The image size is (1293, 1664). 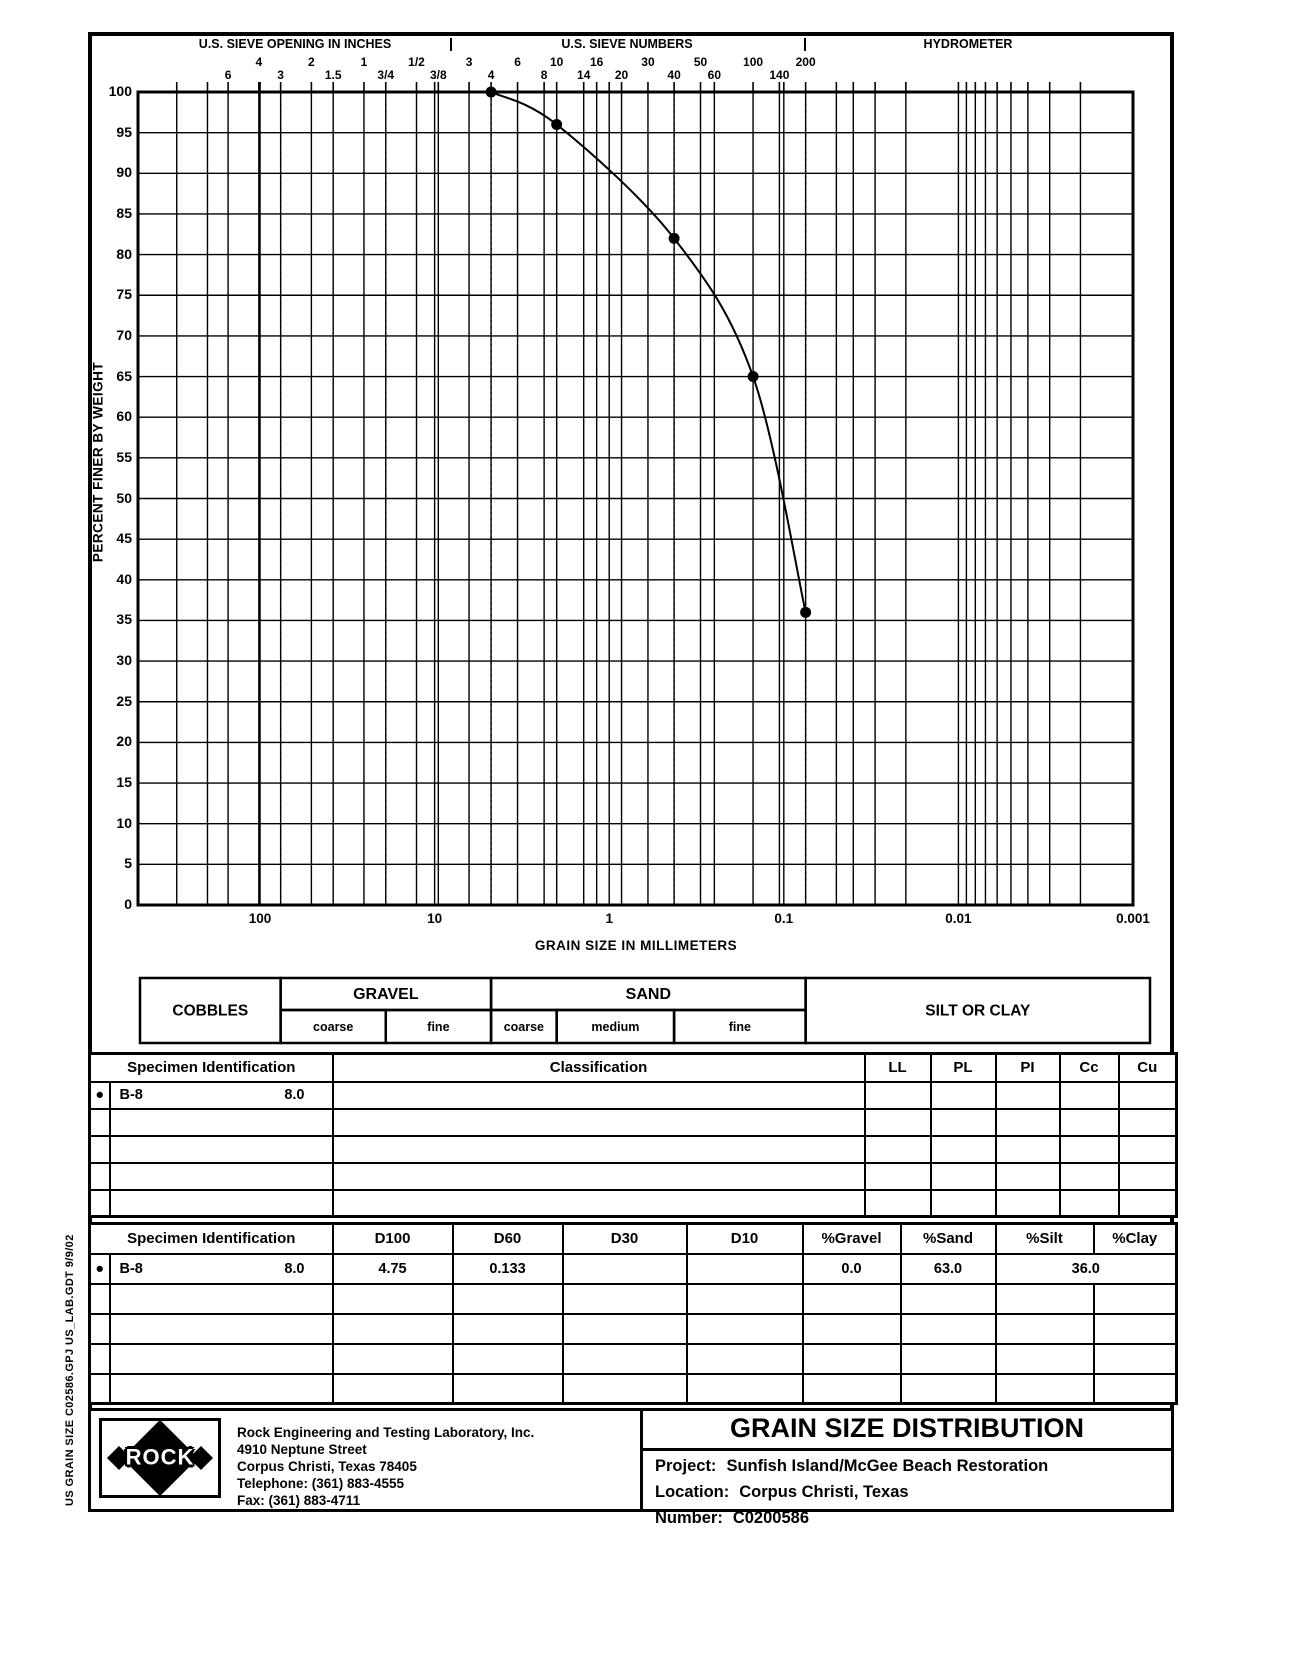 What do you see at coordinates (805, 62) in the screenshot?
I see `sieve-tick-label: 200` at bounding box center [805, 62].